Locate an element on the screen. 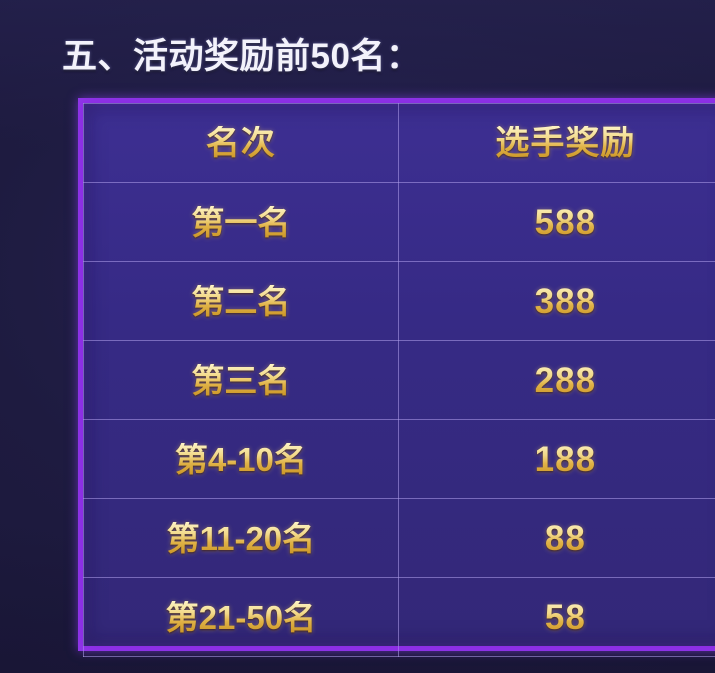 The width and height of the screenshot is (715, 673). prize-value: 388 is located at coordinates (557, 301).